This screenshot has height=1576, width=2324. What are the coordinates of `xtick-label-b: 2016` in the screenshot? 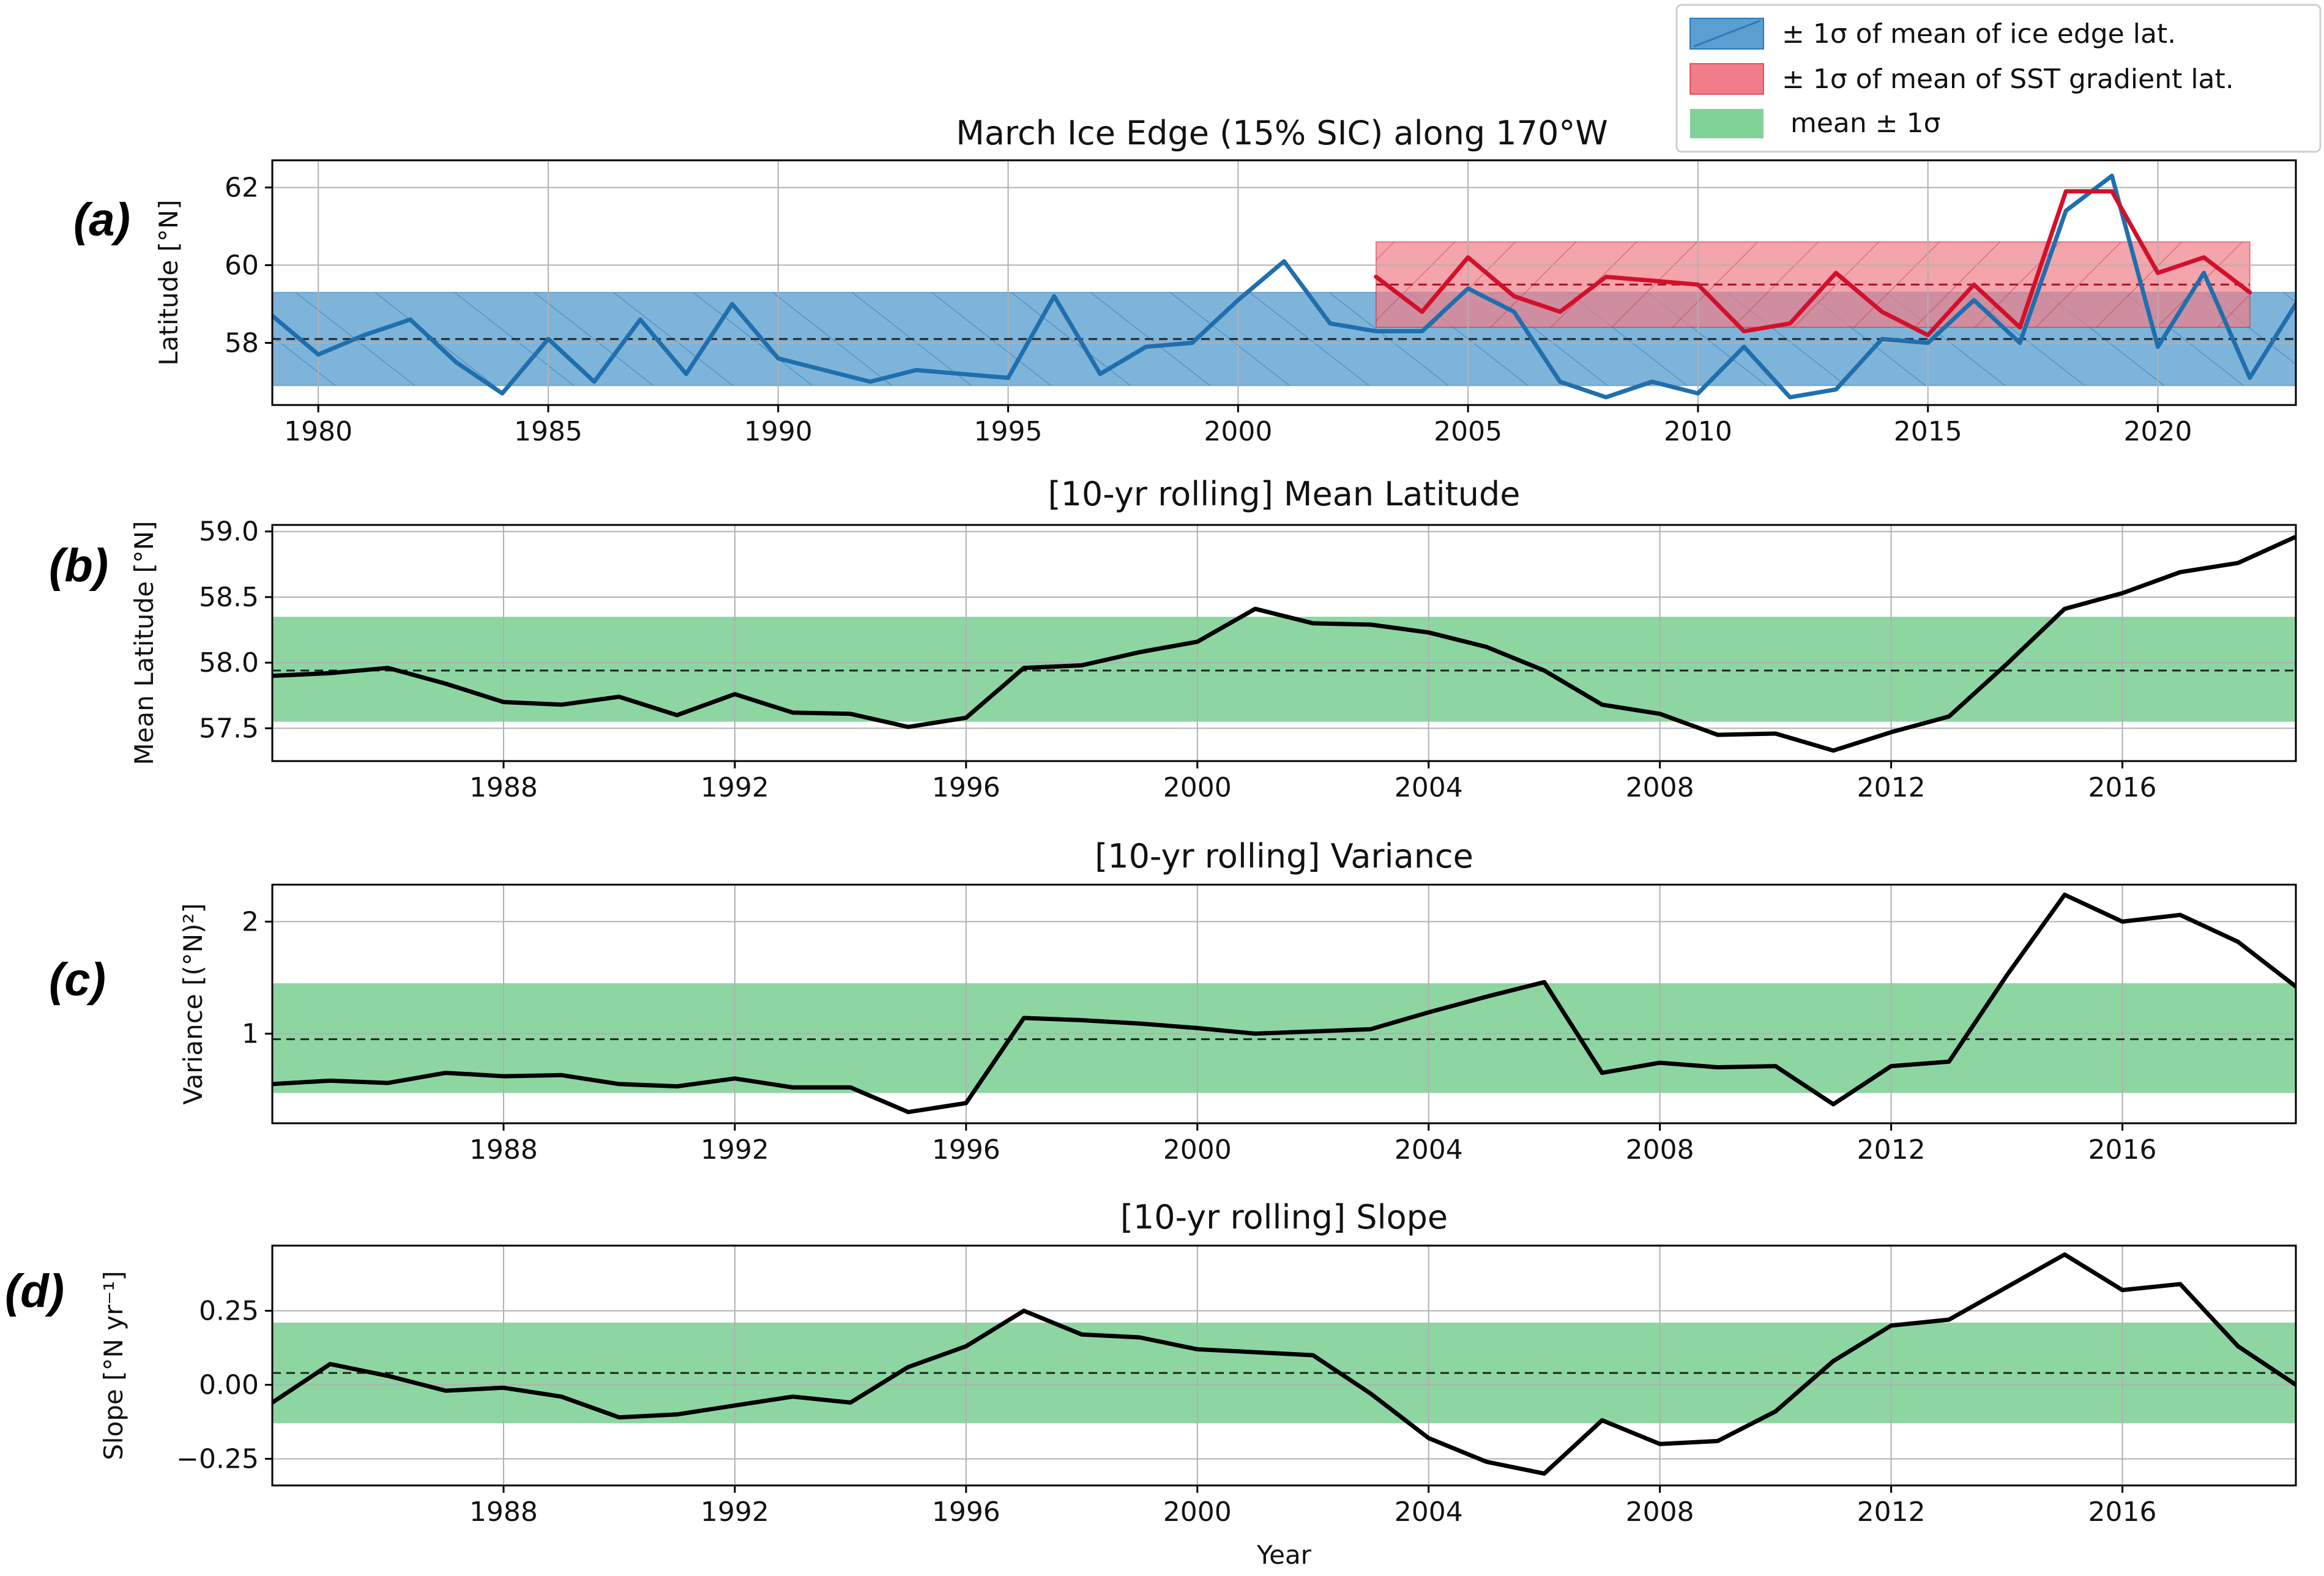 It's located at (2122, 787).